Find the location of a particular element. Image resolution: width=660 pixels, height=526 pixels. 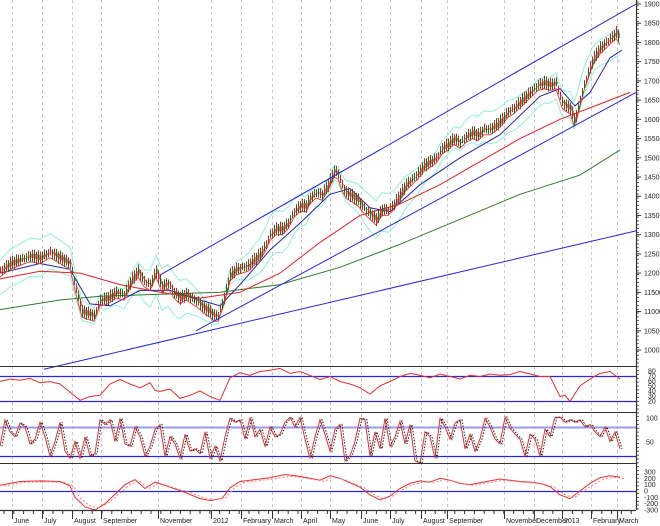

price-axis-label: 14500 is located at coordinates (652, 178).